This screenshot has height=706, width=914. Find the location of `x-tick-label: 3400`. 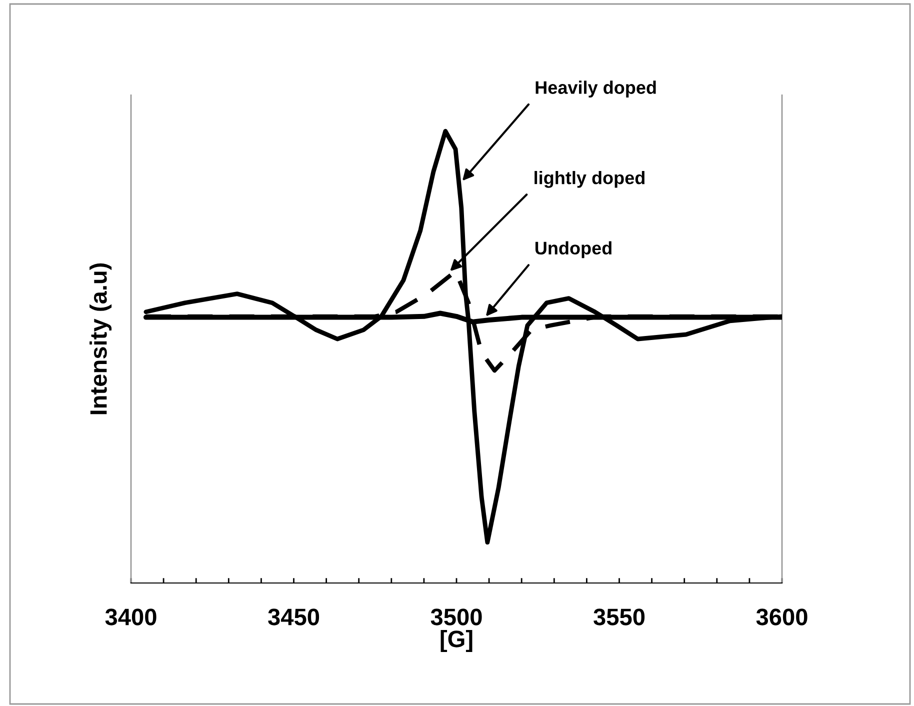

x-tick-label: 3400 is located at coordinates (130, 617).